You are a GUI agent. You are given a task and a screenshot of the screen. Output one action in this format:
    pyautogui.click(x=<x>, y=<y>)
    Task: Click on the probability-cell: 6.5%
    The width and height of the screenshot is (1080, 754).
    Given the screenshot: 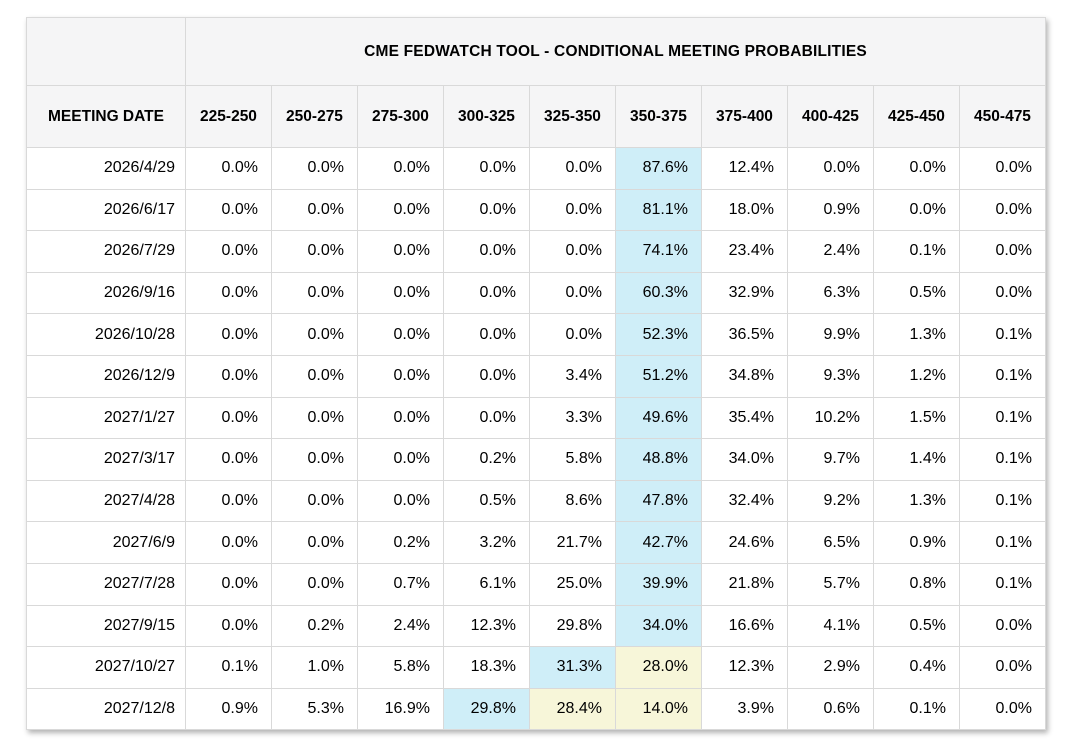 What is the action you would take?
    pyautogui.click(x=830, y=542)
    